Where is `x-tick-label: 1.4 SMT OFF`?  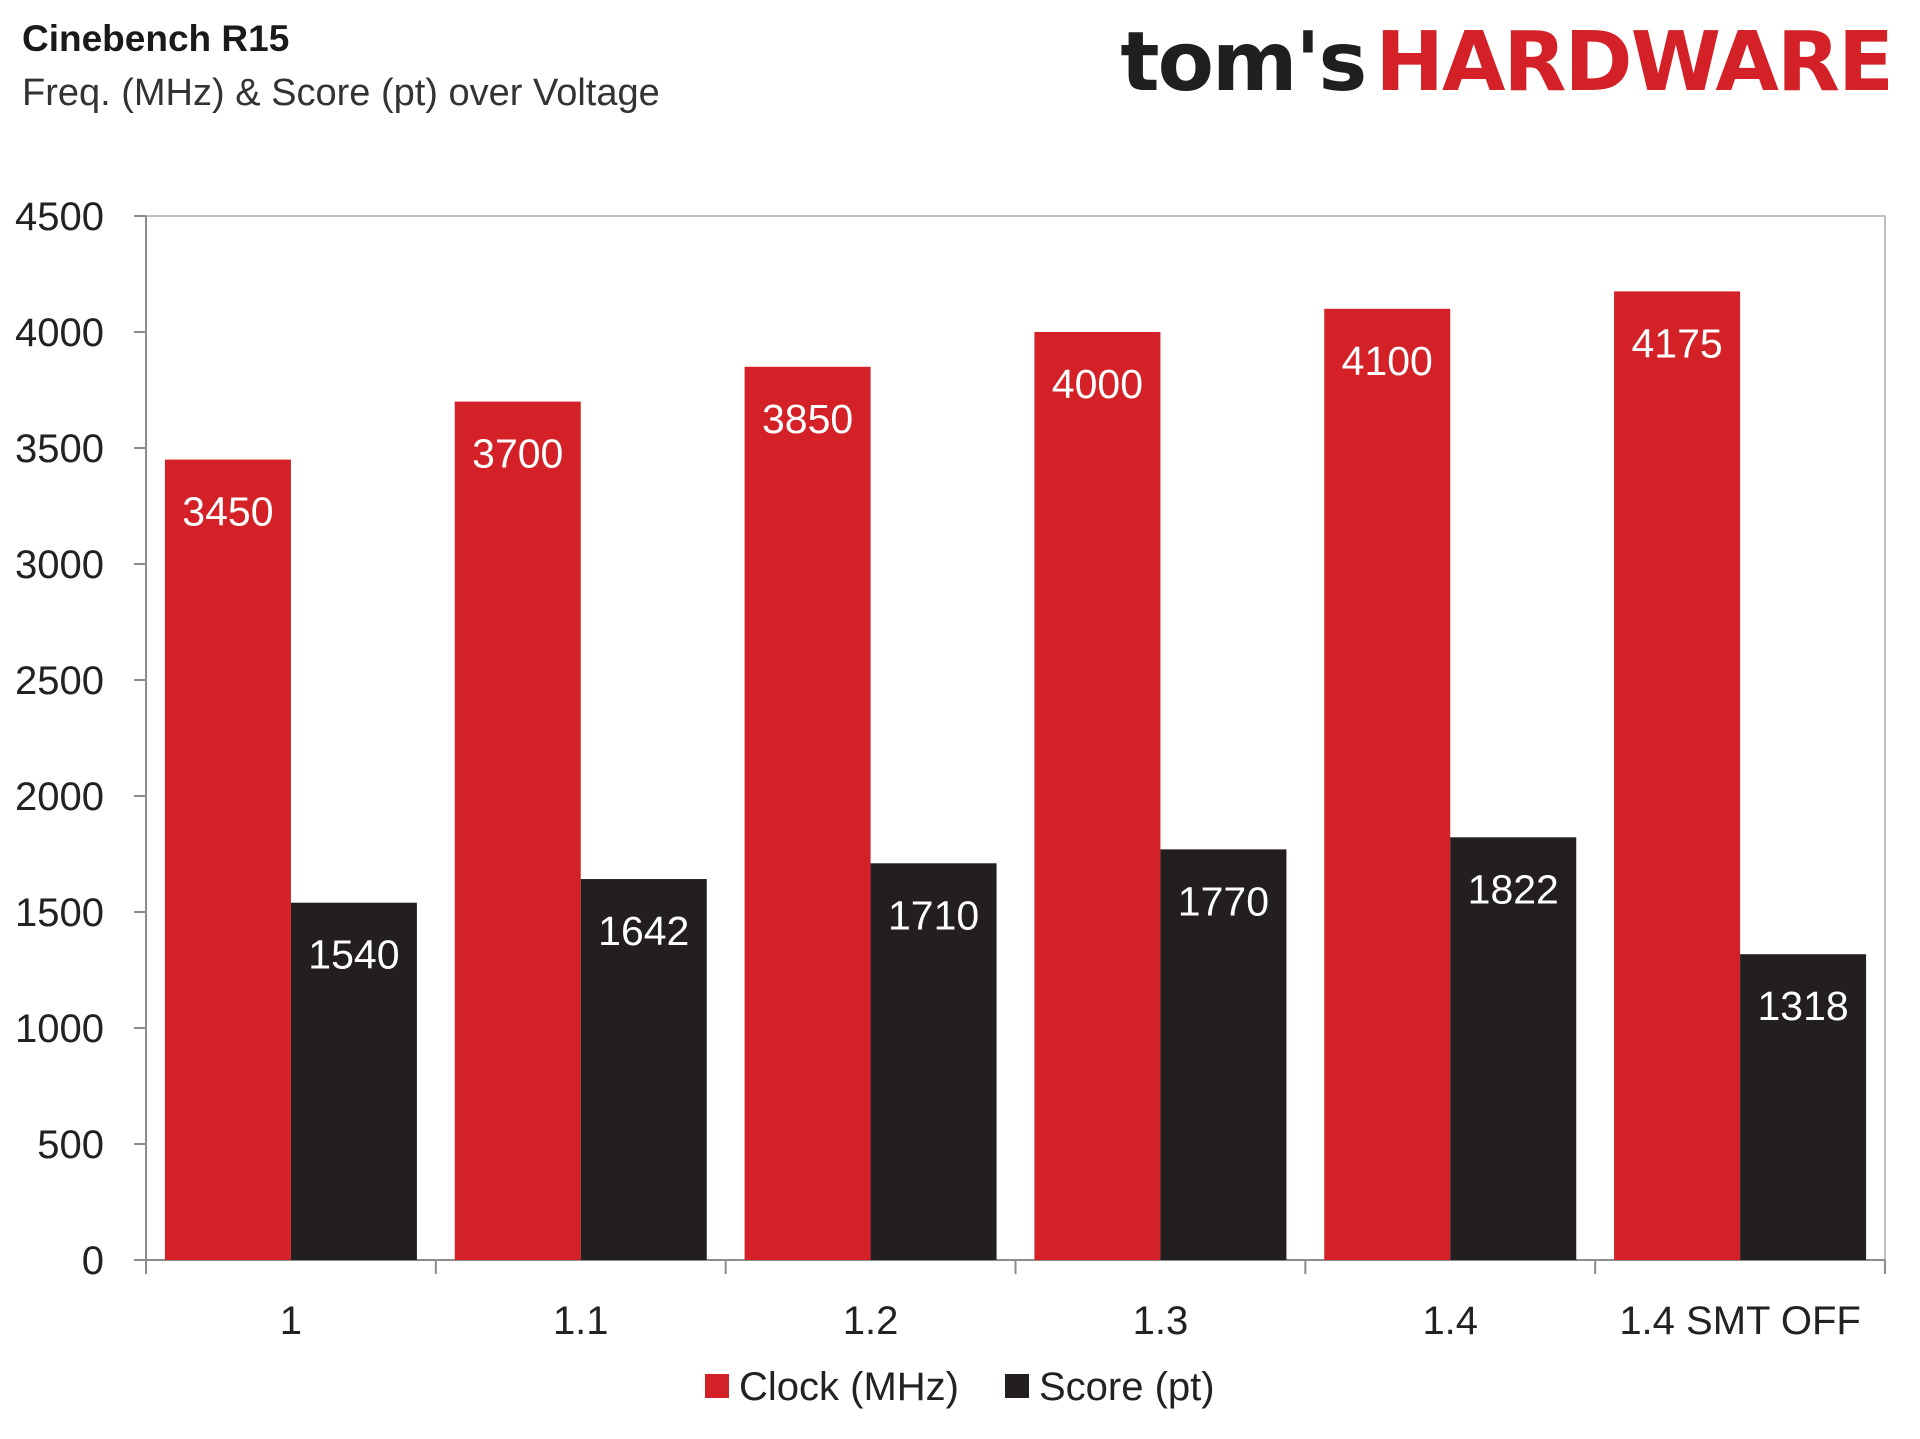
x-tick-label: 1.4 SMT OFF is located at coordinates (1740, 1321).